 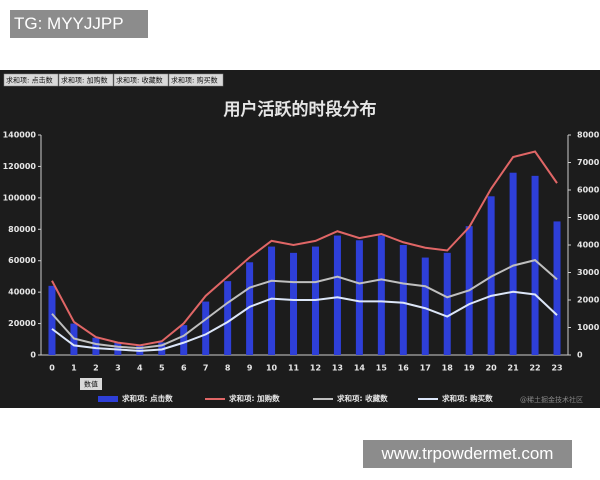 I want to click on x-label-box, so click(x=91, y=384).